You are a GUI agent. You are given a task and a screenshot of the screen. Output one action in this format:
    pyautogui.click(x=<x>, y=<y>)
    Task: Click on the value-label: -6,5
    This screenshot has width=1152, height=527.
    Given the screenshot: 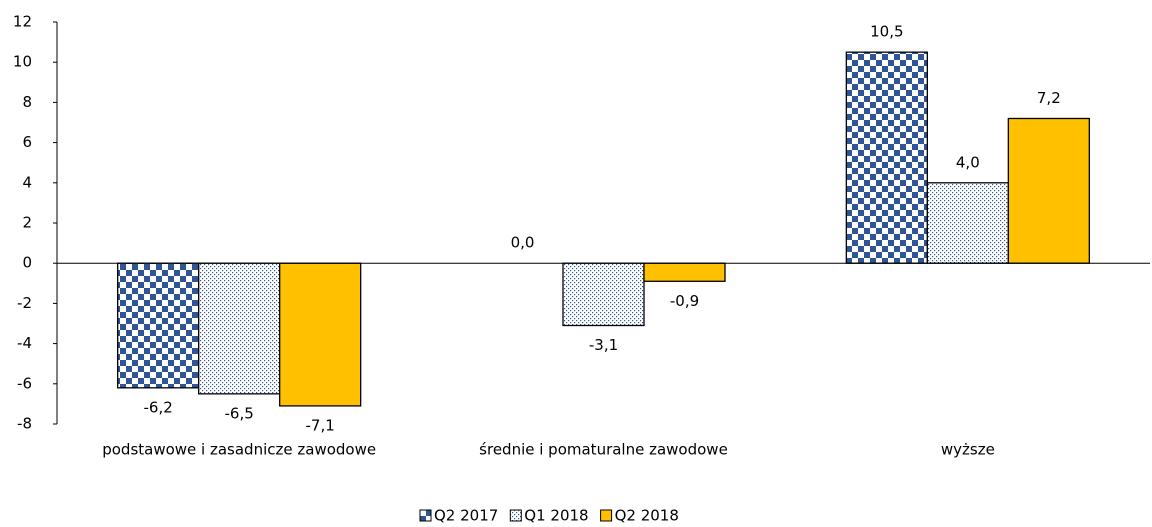 What is the action you would take?
    pyautogui.click(x=239, y=413)
    